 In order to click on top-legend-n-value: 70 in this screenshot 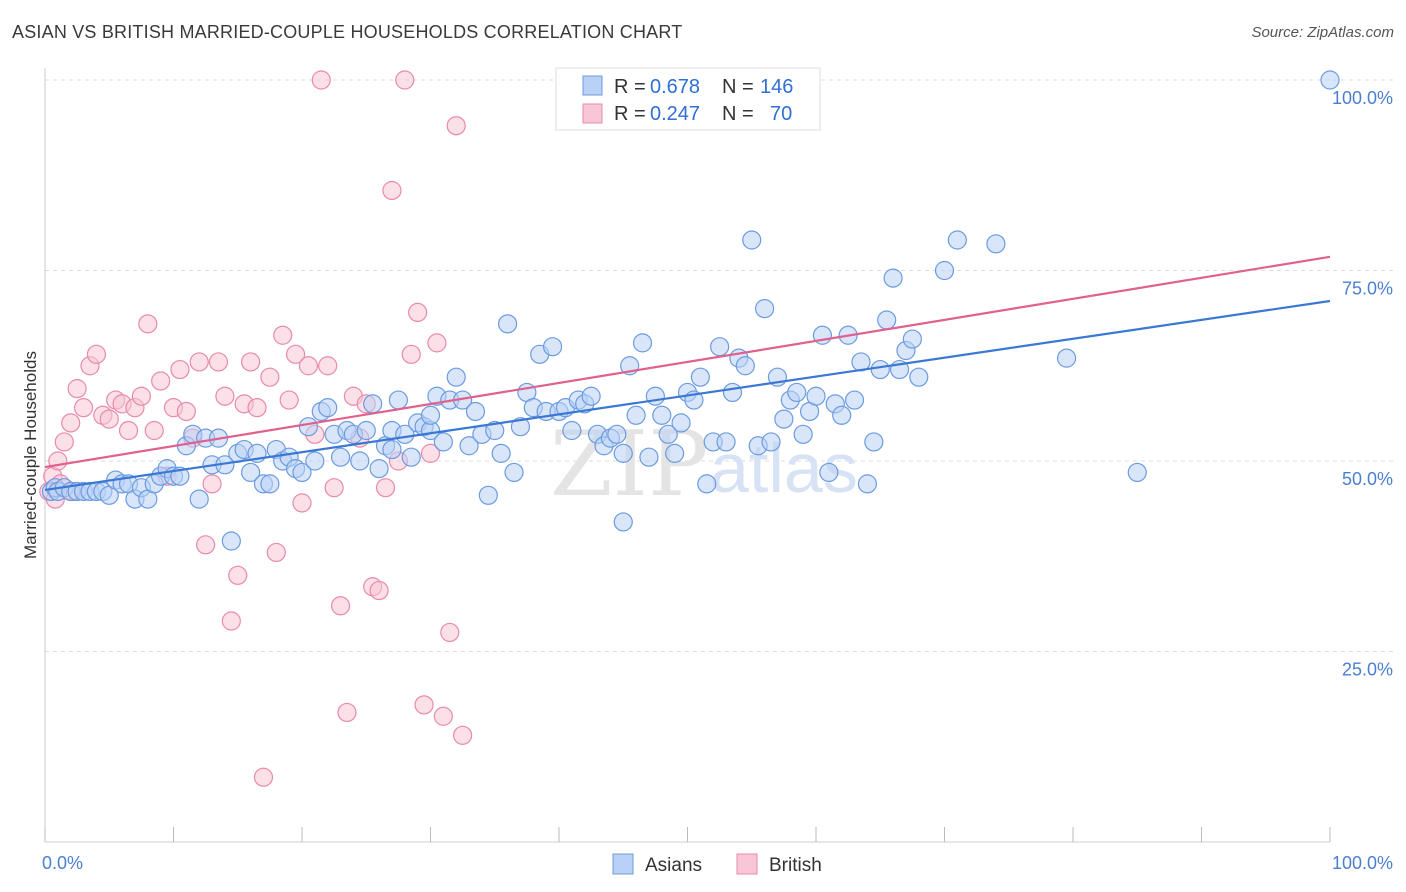, I will do `click(781, 114)`.